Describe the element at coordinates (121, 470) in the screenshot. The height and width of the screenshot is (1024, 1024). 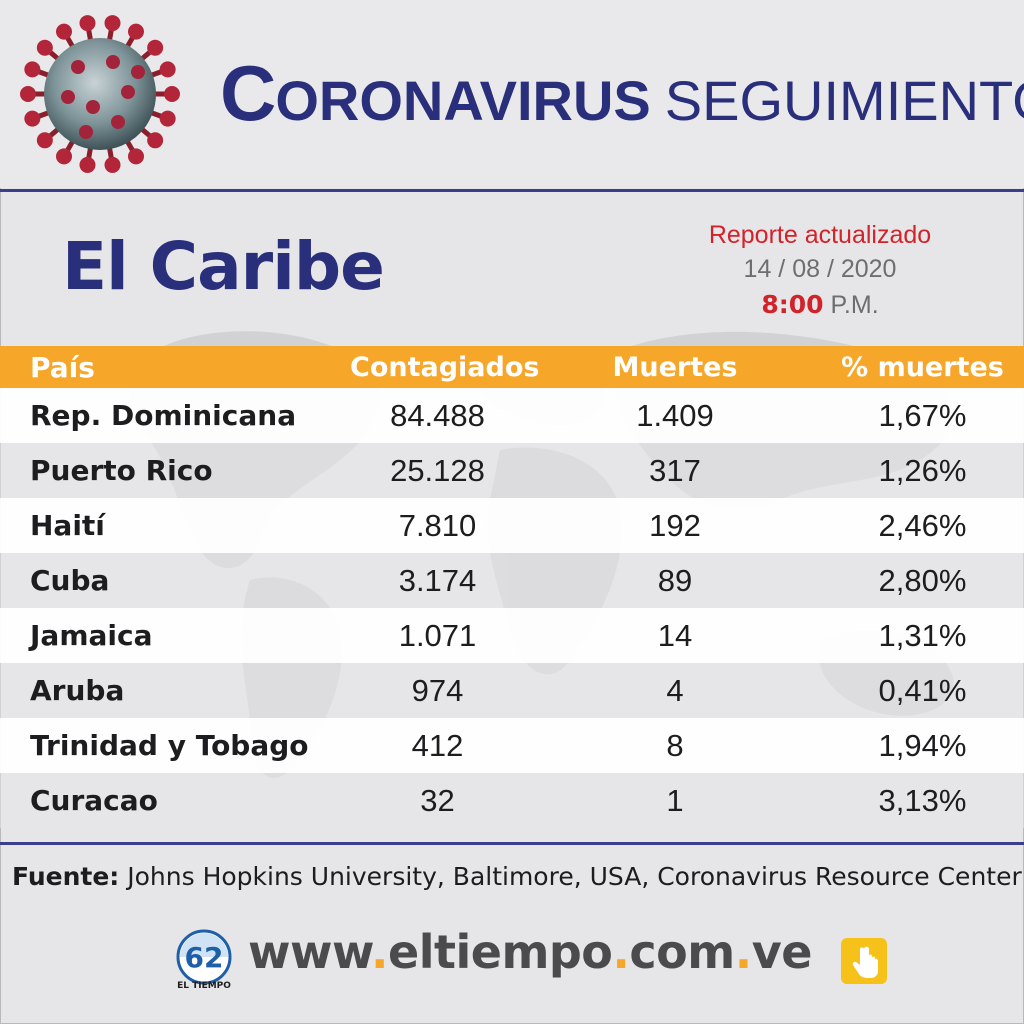
I see `cell-country: Puerto Rico` at that location.